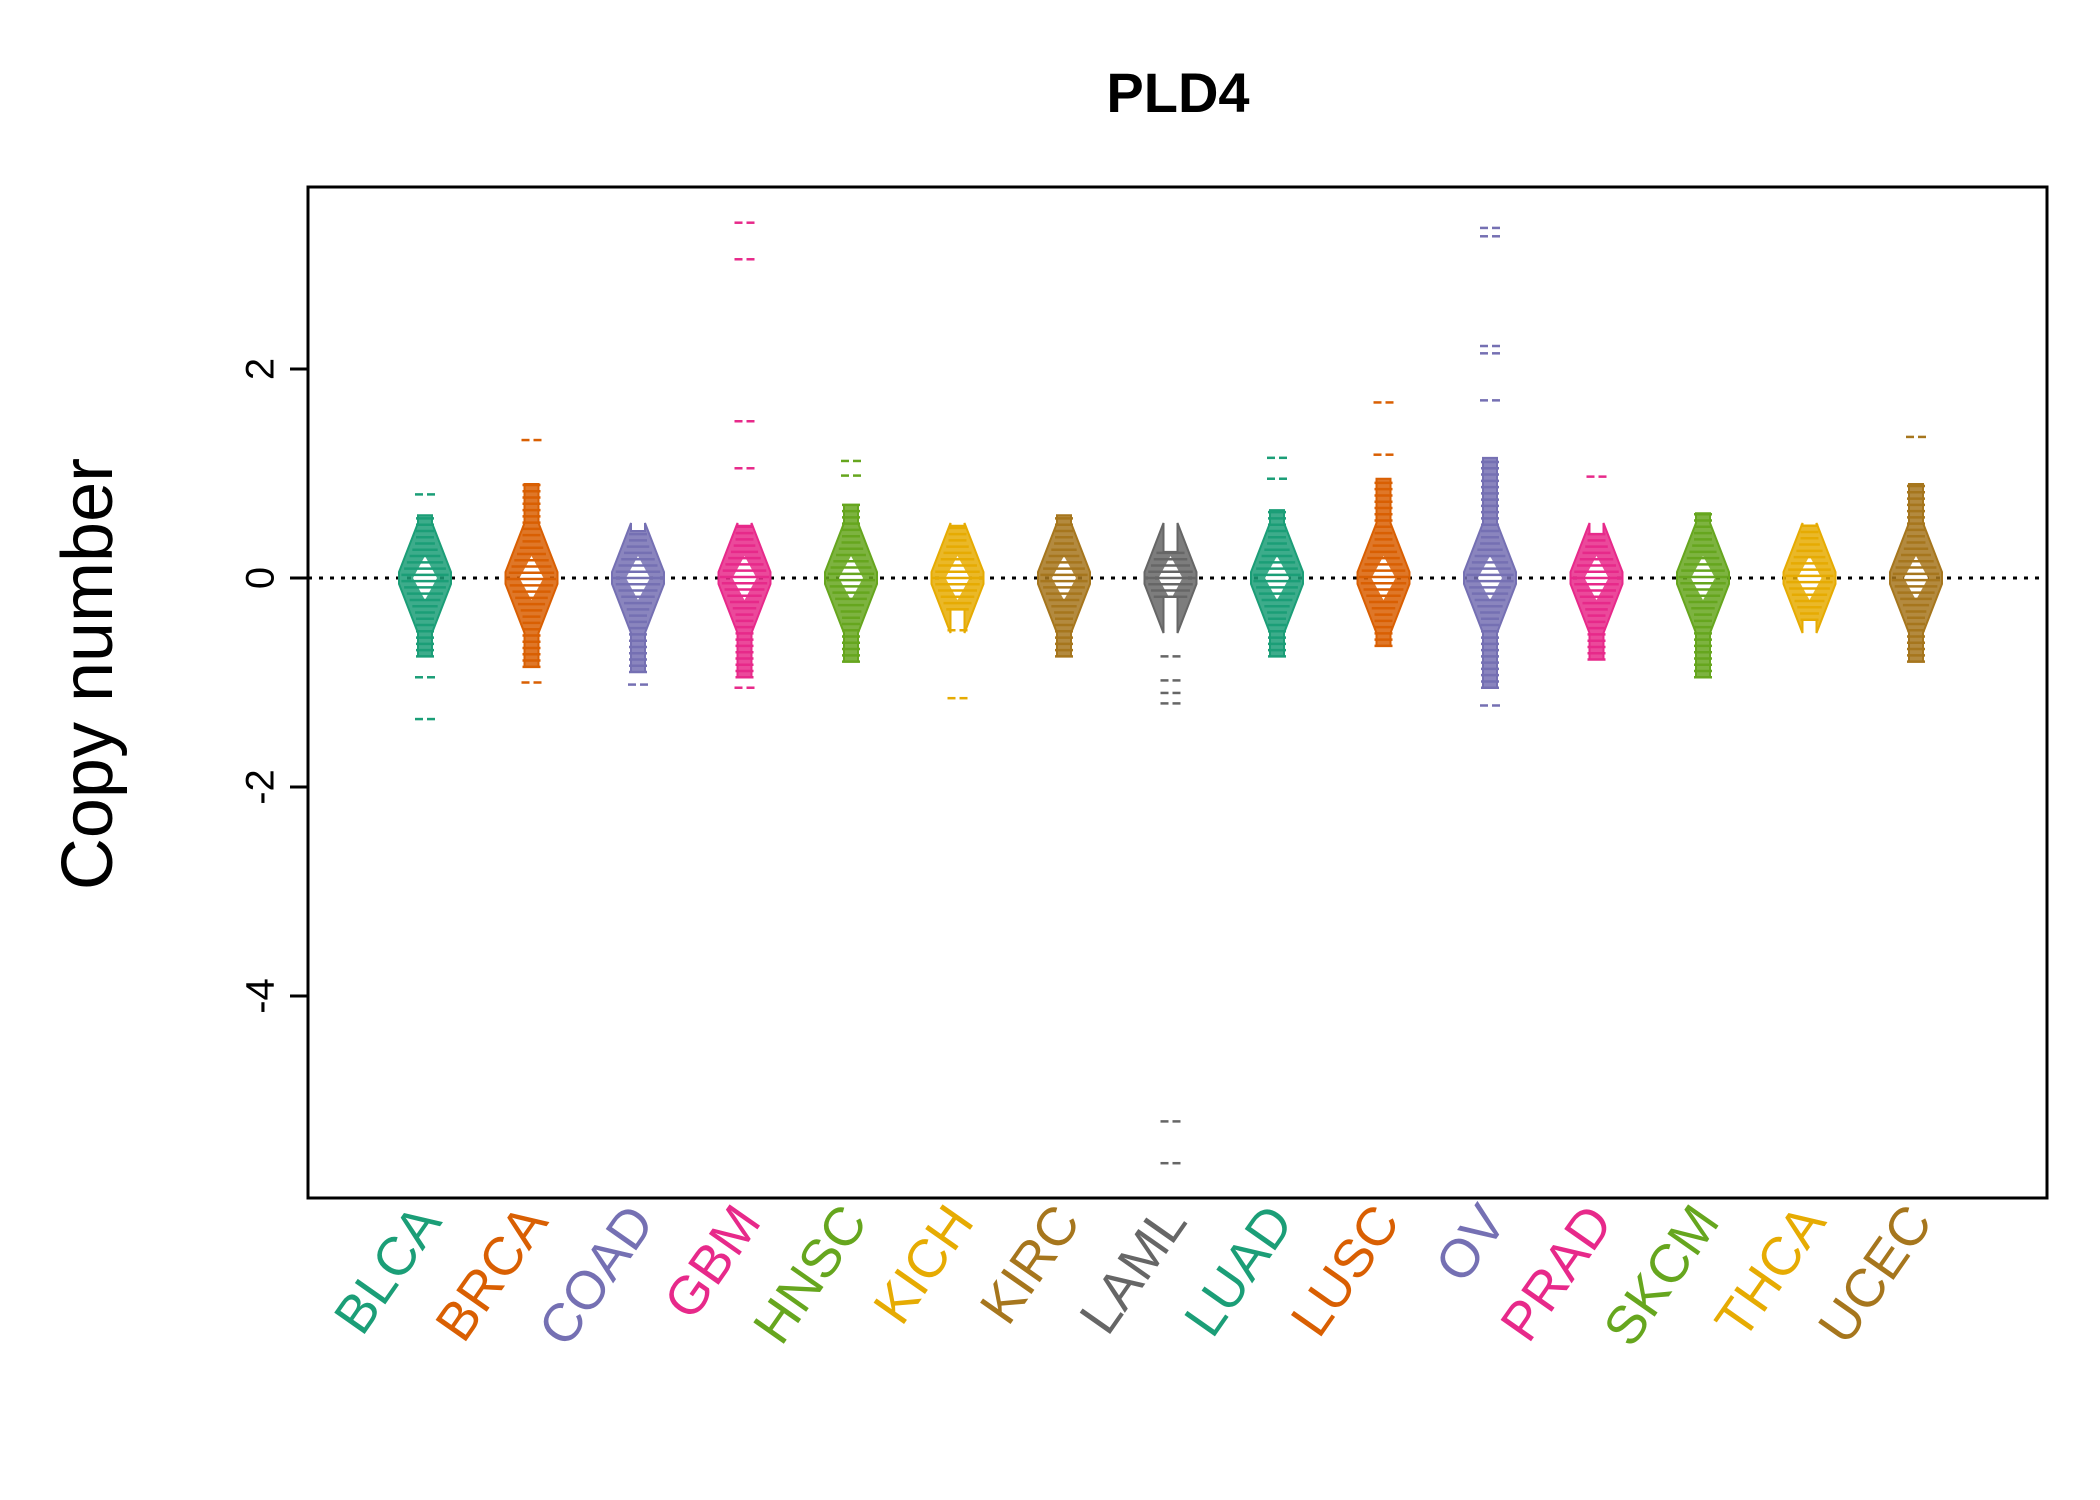  I want to click on x-tick-label-ucec: UCEC, so click(1875, 1274).